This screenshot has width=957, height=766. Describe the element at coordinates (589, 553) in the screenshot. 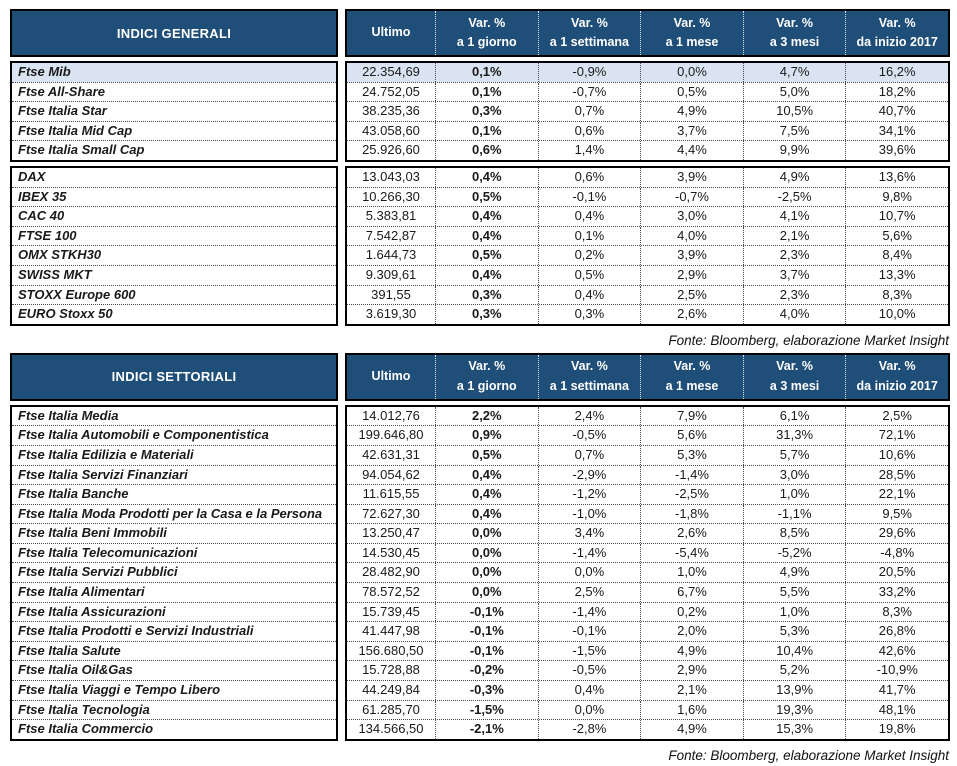

I see `var-1w-value: -1,4%` at that location.